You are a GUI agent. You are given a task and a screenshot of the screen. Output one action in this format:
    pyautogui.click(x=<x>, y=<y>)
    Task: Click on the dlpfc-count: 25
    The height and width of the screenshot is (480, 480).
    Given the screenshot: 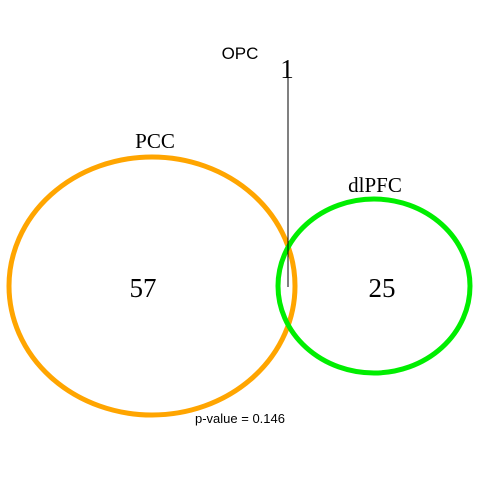 What is the action you would take?
    pyautogui.click(x=382, y=288)
    